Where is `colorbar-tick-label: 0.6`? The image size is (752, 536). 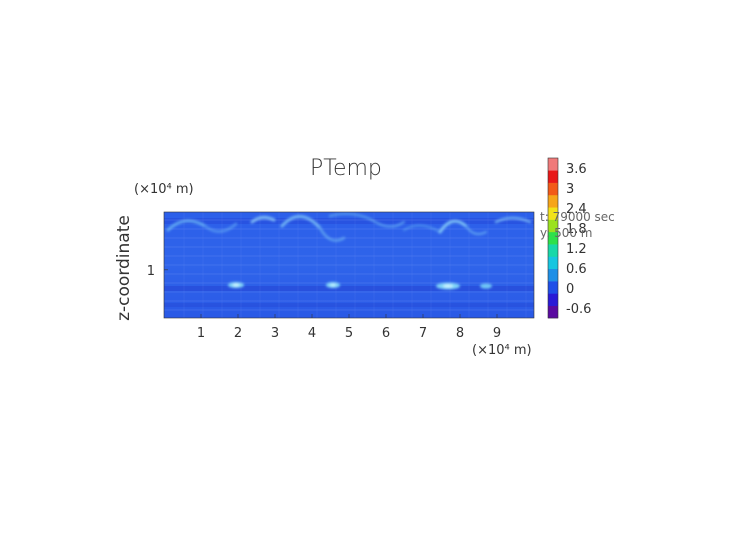
colorbar-tick-label: 0.6 is located at coordinates (576, 269).